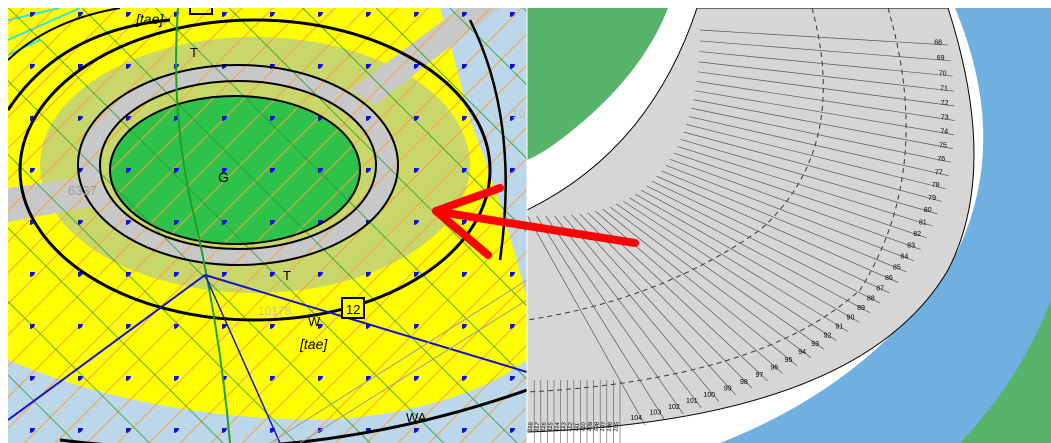 The width and height of the screenshot is (1051, 443). I want to click on seat-number: 96, so click(774, 367).